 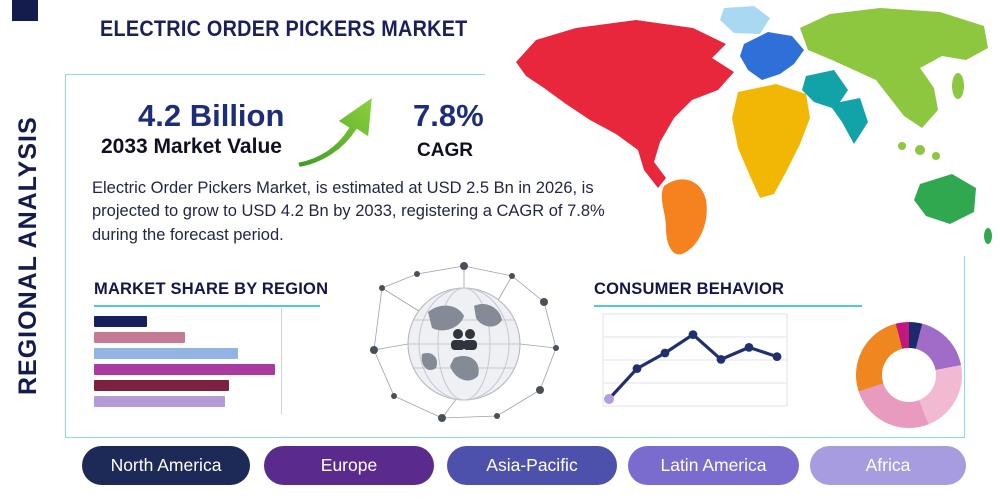 What do you see at coordinates (448, 115) in the screenshot?
I see `cagr-stat: 7.8%` at bounding box center [448, 115].